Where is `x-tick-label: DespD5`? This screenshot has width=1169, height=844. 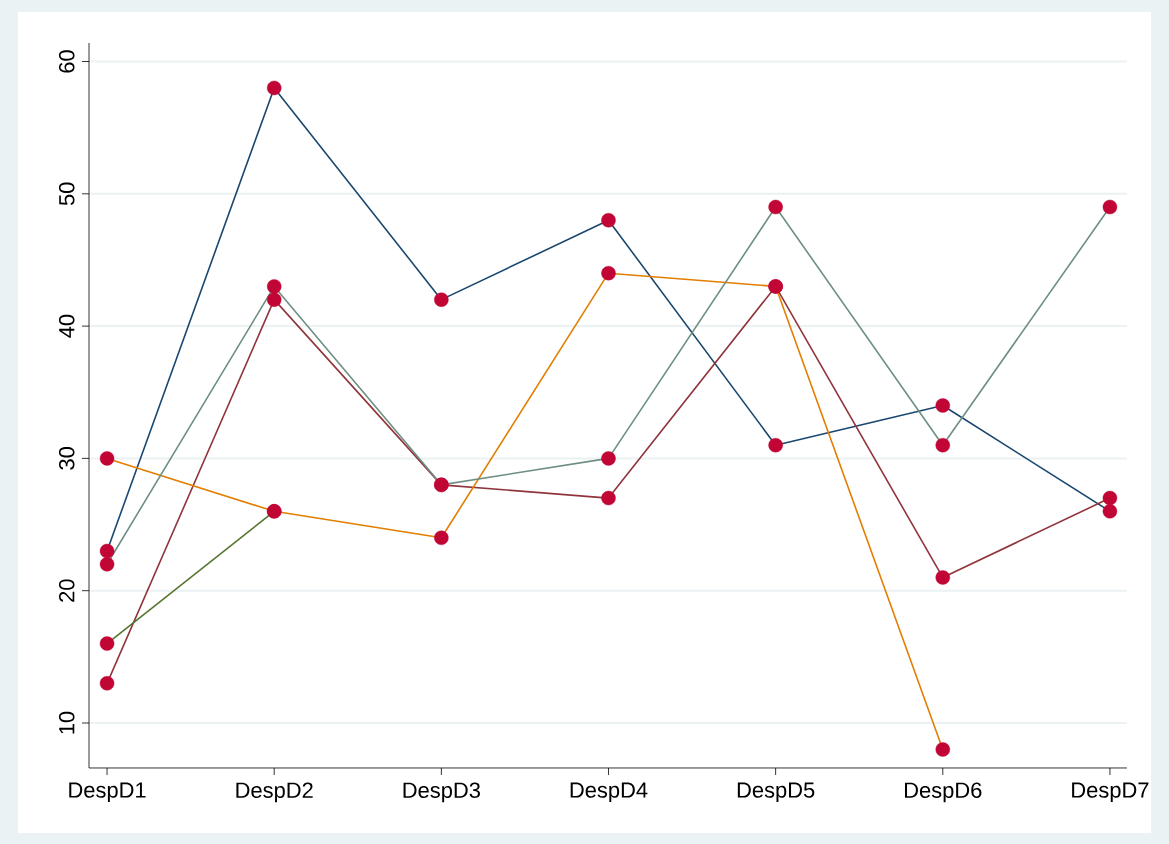
x-tick-label: DespD5 is located at coordinates (776, 792).